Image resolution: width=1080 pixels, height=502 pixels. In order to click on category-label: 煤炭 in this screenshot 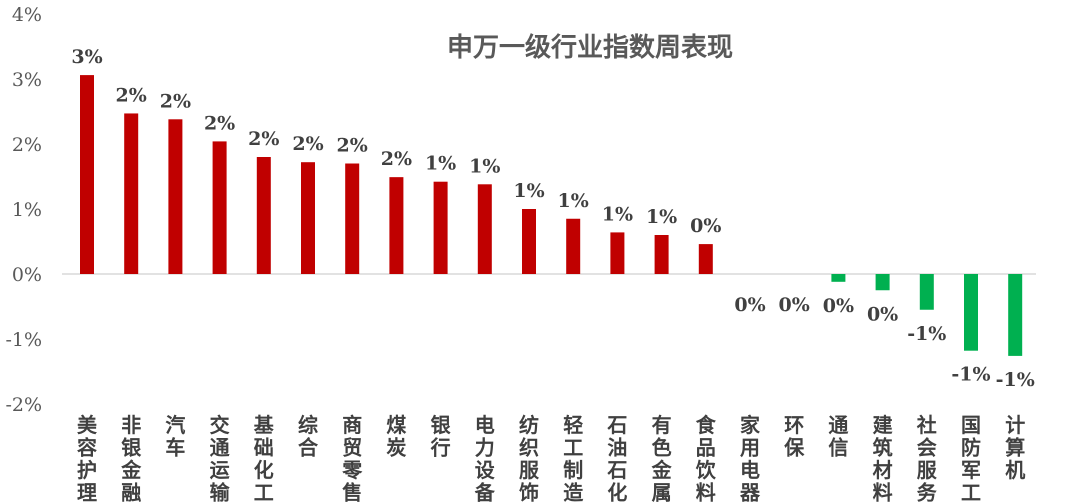, I will do `click(396, 436)`.